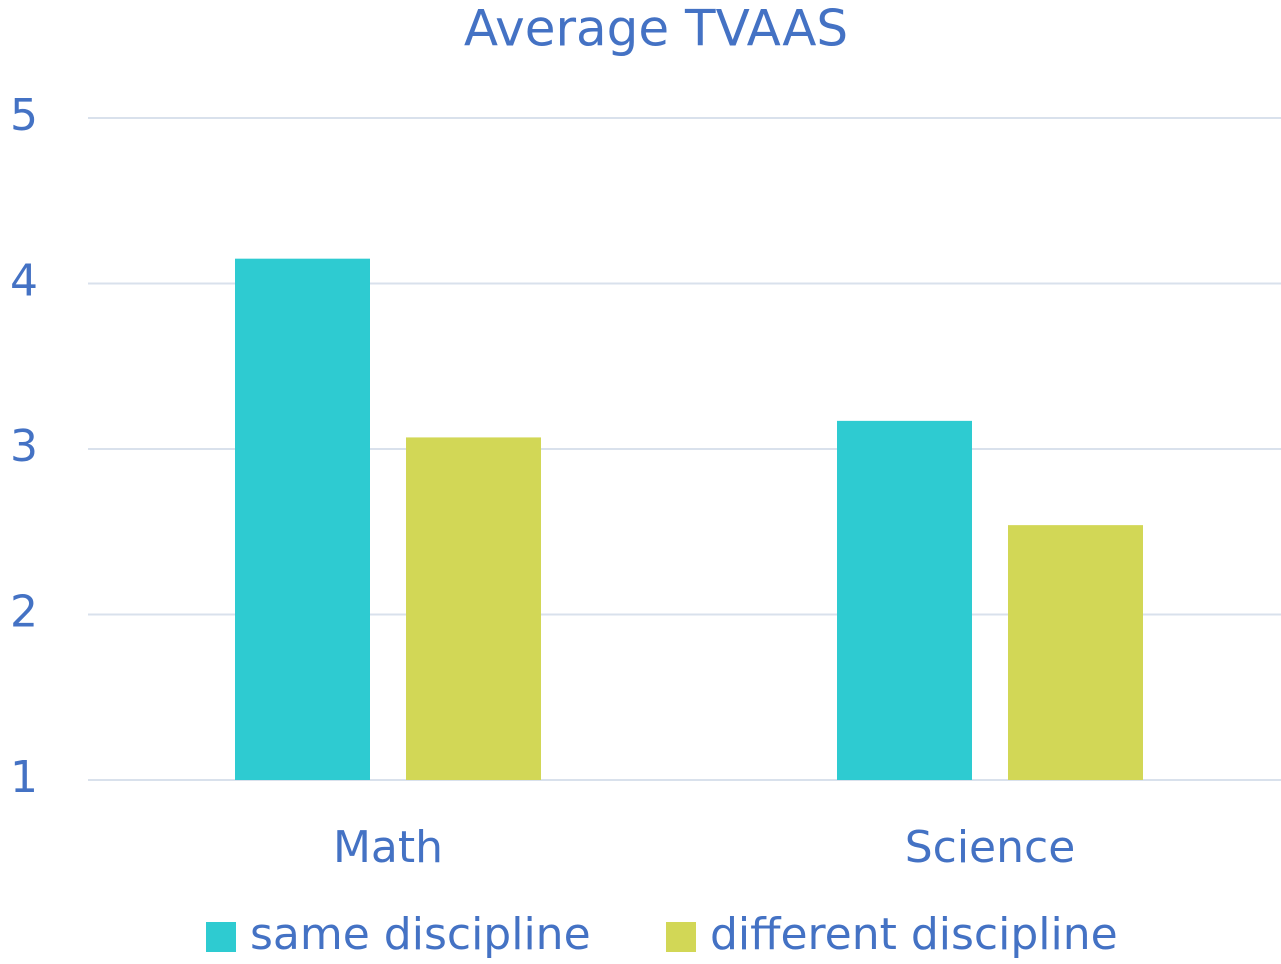 Image resolution: width=1281 pixels, height=964 pixels. I want to click on y-tick-label: 5, so click(24, 115).